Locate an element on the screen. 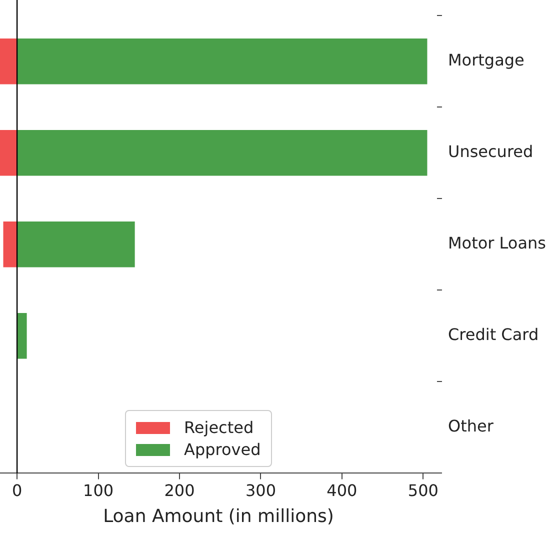 The height and width of the screenshot is (534, 554). x-tick-label: 0 is located at coordinates (17, 490).